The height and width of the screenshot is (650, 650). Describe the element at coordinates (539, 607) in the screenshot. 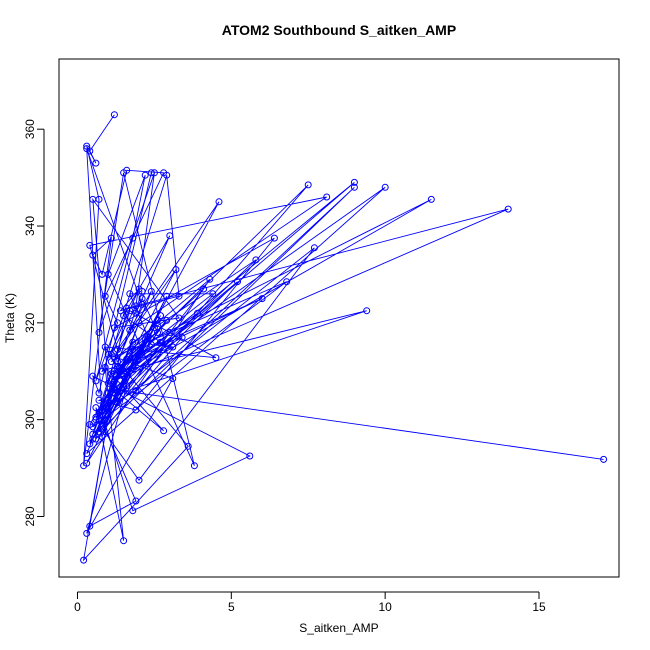

I see `x-tick-label: 15` at that location.